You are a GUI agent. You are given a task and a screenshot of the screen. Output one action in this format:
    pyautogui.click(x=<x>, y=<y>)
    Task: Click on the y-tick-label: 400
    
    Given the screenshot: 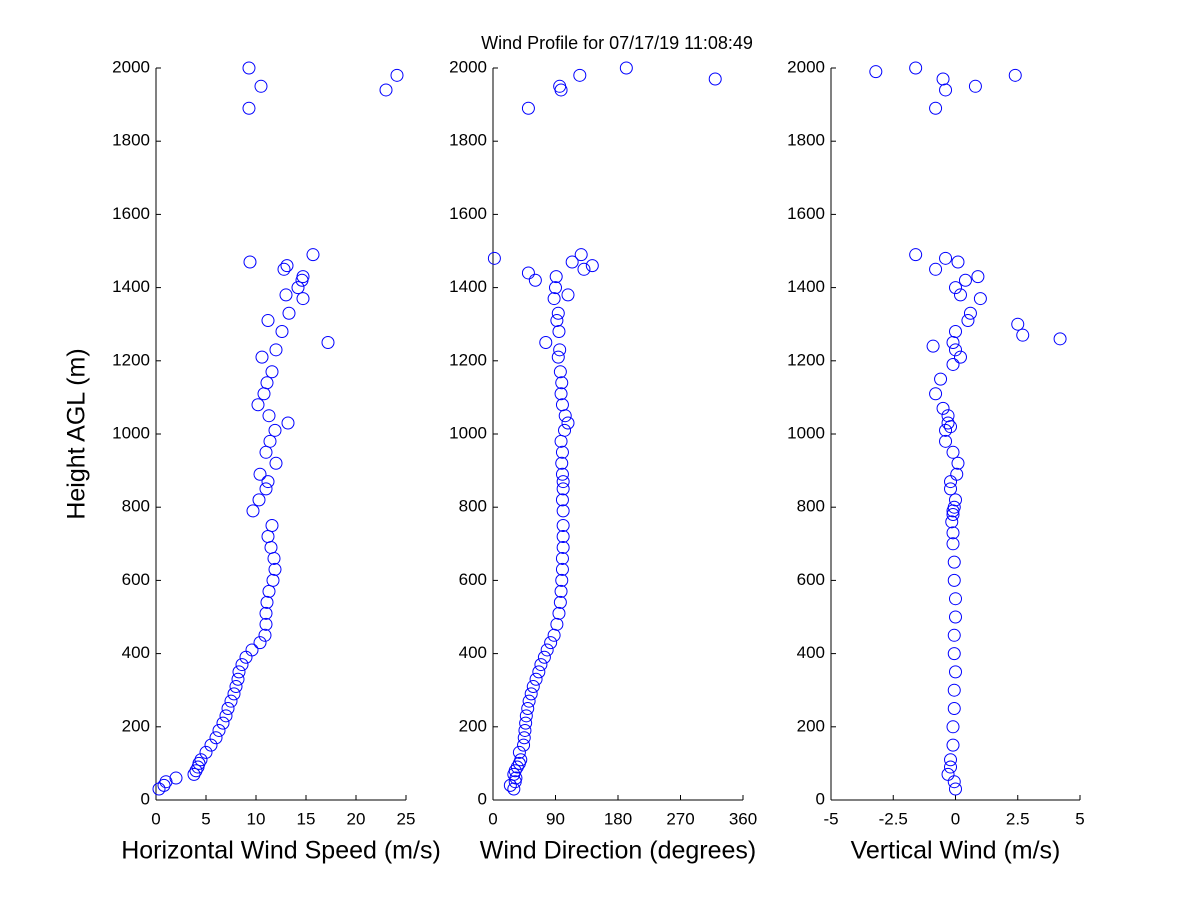 What is the action you would take?
    pyautogui.click(x=473, y=652)
    